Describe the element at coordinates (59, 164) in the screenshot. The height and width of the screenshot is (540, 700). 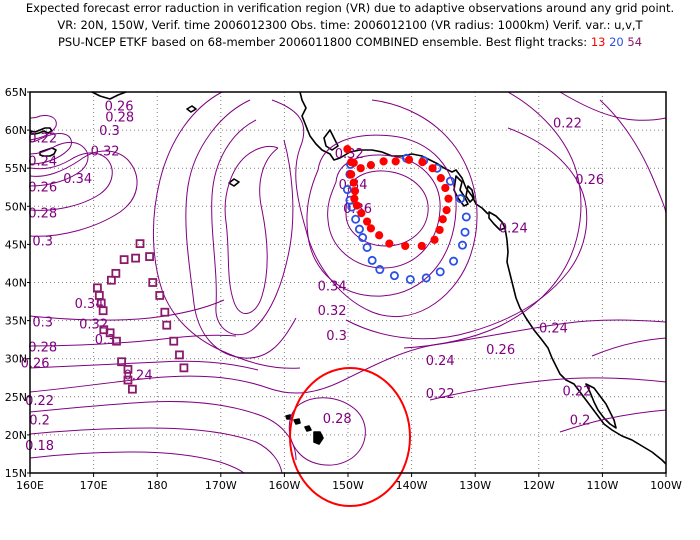
I see `contour-0.26-left` at that location.